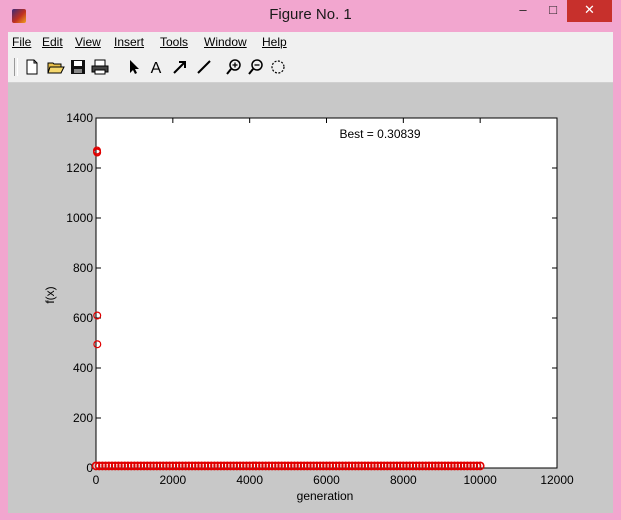  I want to click on save-icon, so click(78, 67).